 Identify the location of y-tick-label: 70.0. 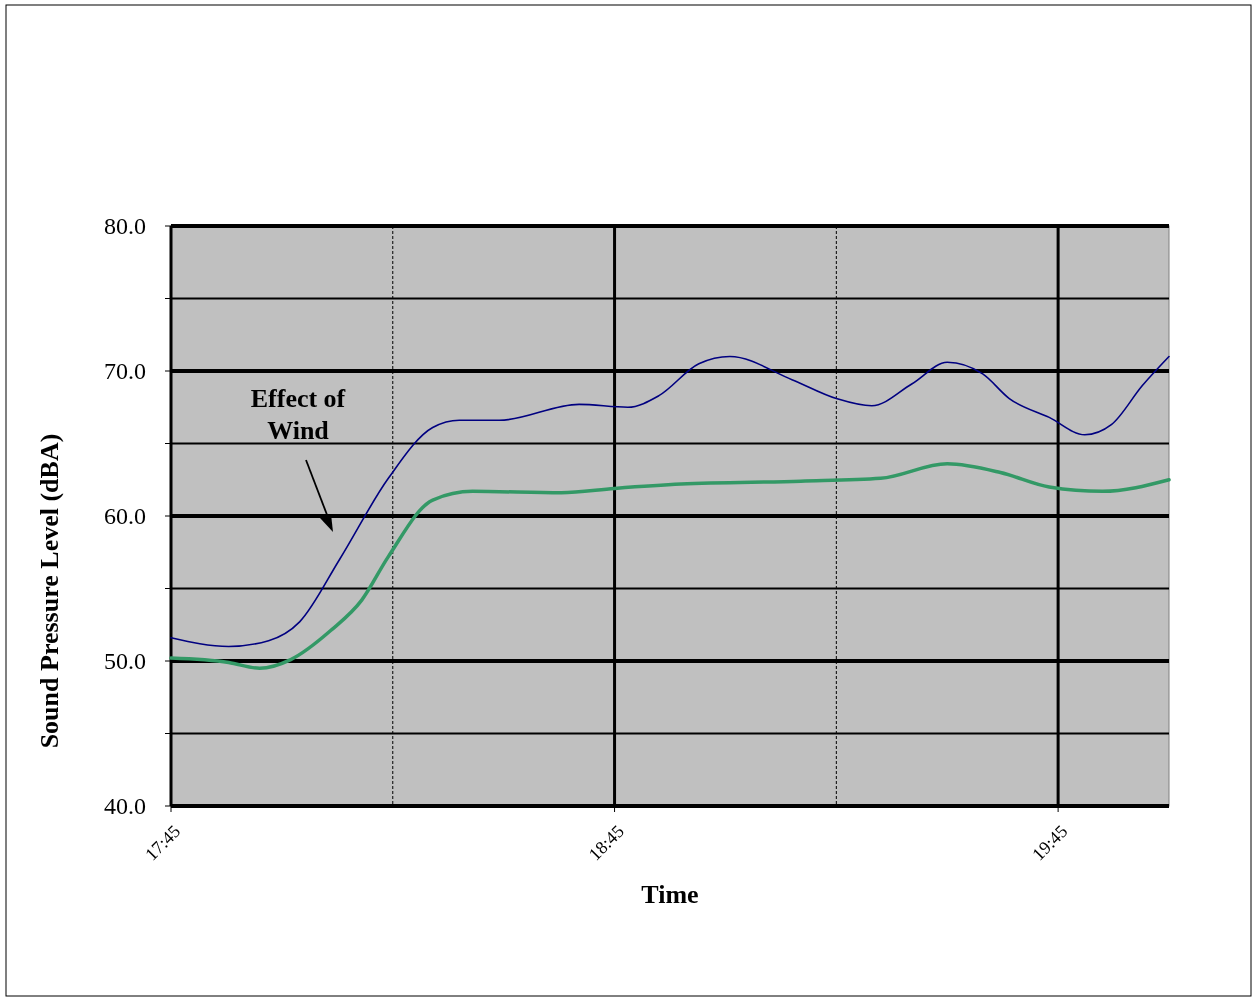
(125, 371).